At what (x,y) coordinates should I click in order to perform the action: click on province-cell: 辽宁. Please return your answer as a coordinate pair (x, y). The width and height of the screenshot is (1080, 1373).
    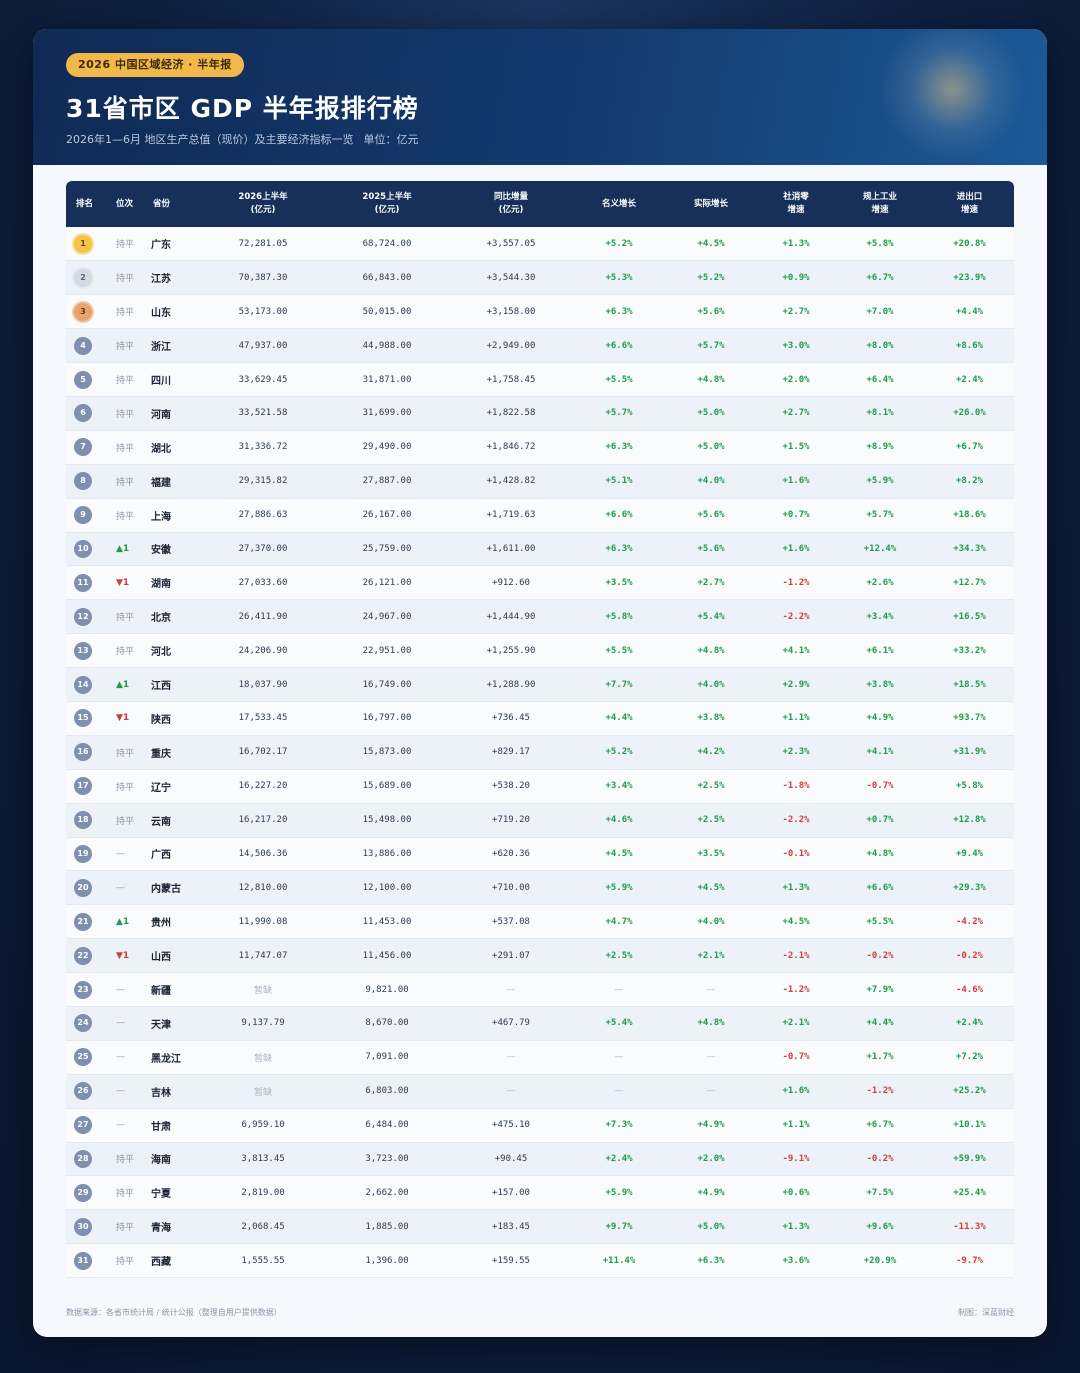
    Looking at the image, I should click on (172, 786).